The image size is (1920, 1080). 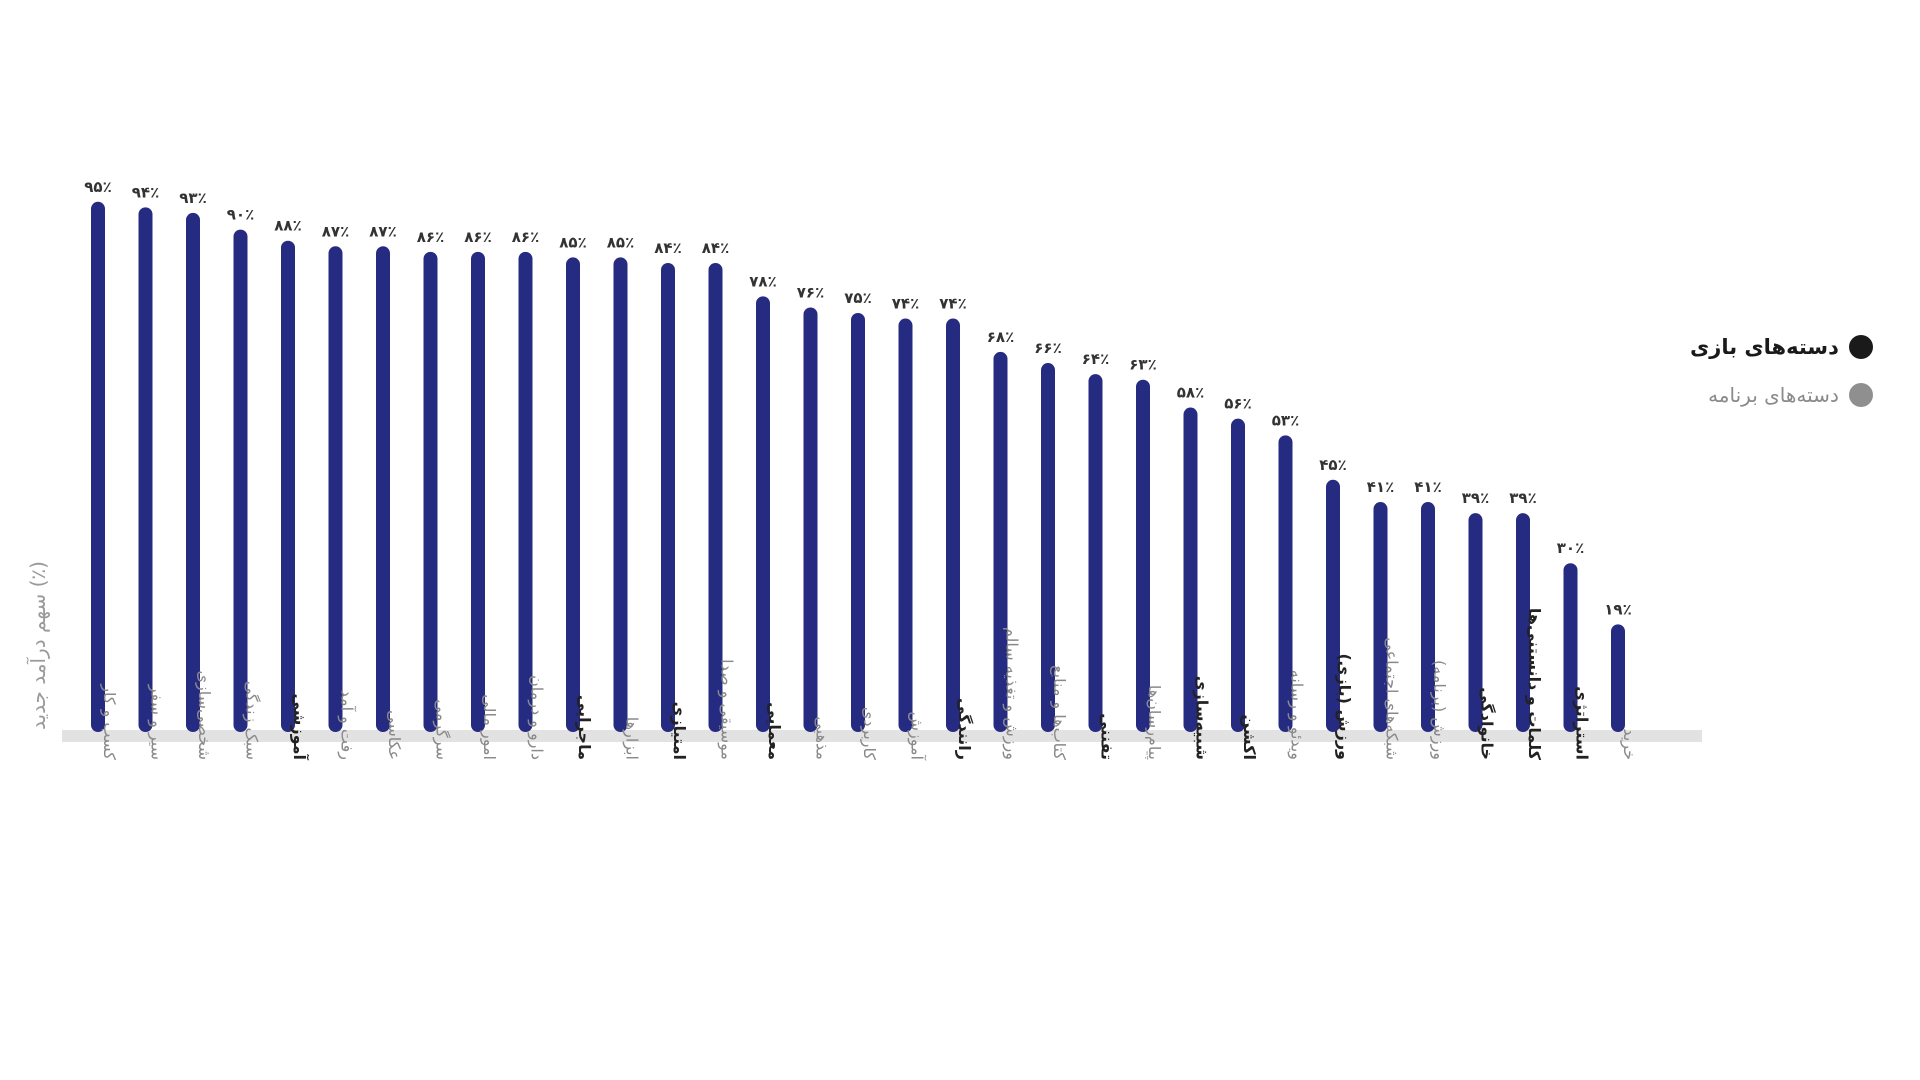 What do you see at coordinates (442, 729) in the screenshot?
I see `category-tick-label: سرگرمی` at bounding box center [442, 729].